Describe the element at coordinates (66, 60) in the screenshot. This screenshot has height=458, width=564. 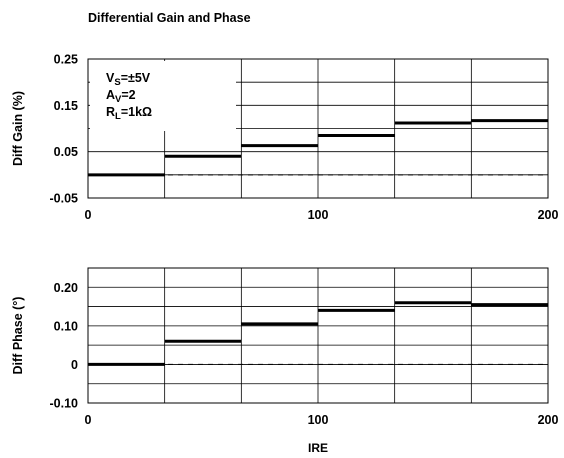
I see `y-tick-label: 0.25` at that location.